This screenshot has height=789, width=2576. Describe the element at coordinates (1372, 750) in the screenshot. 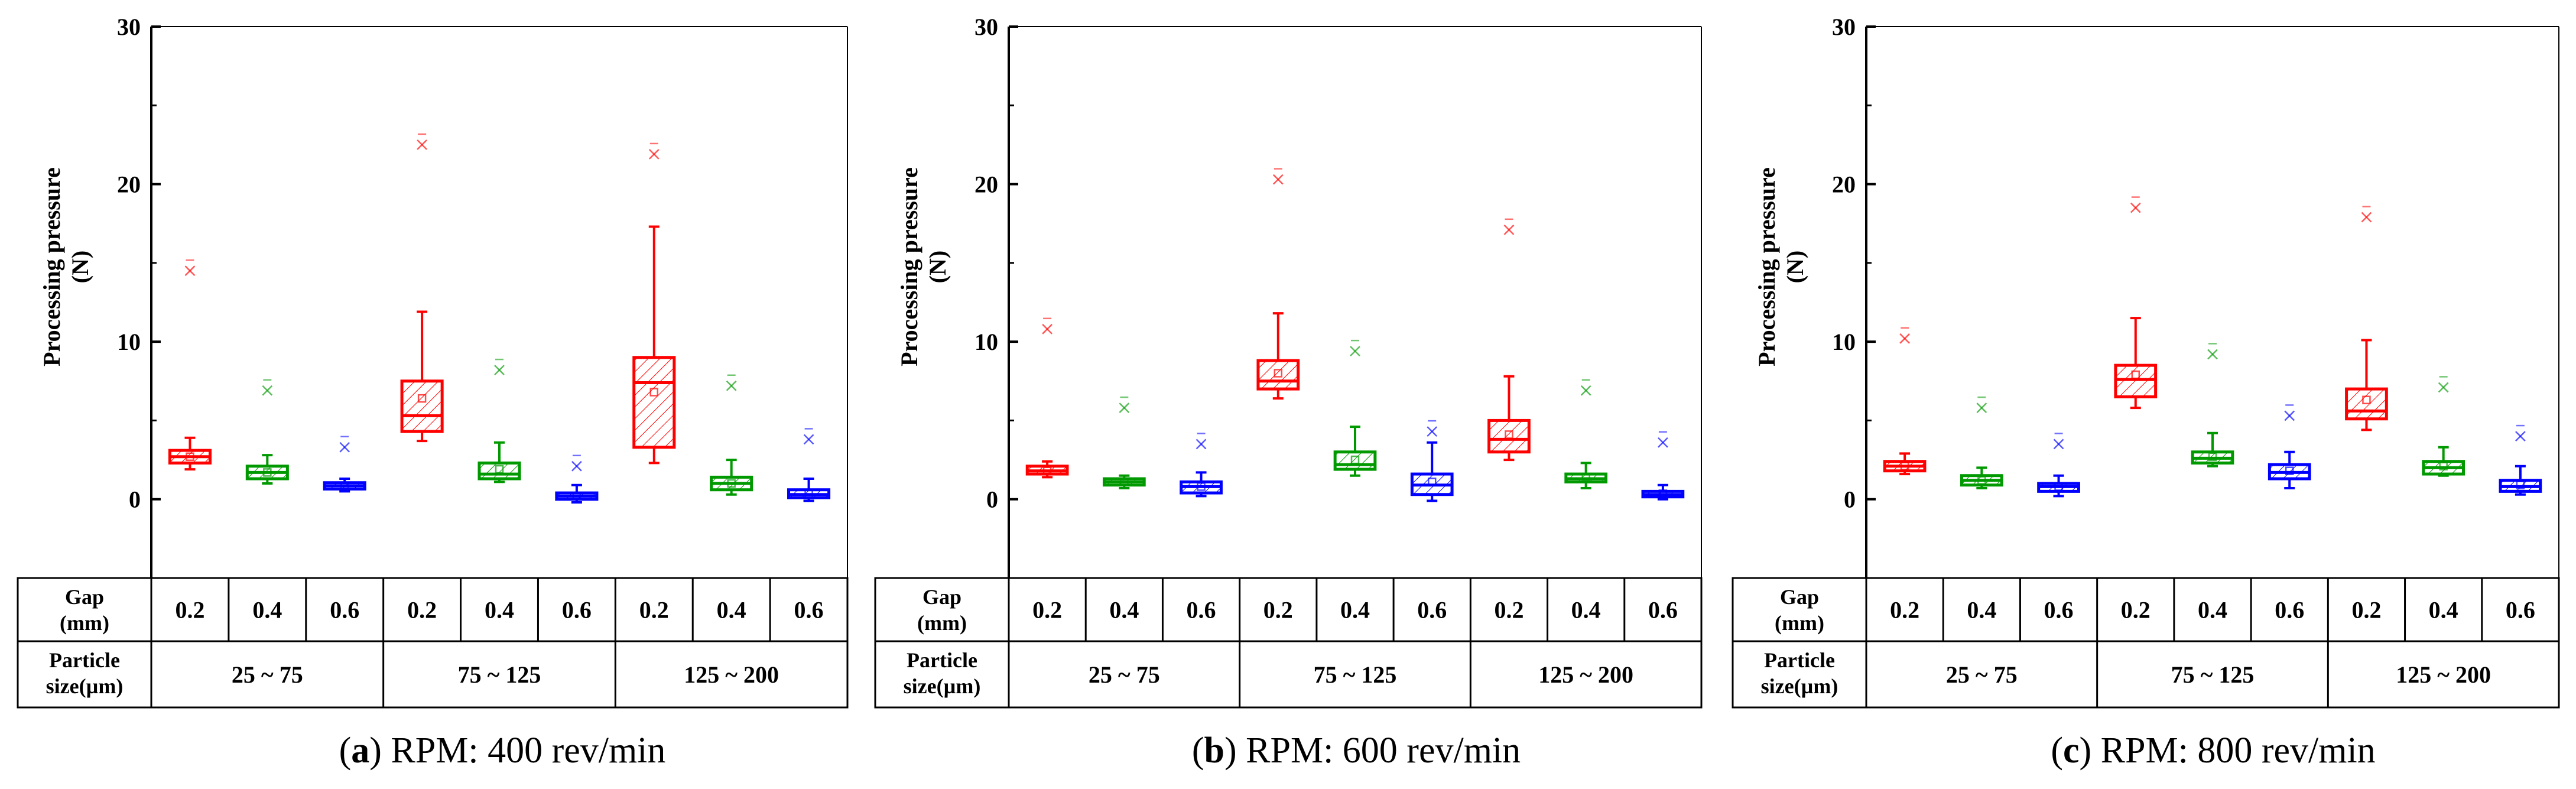

I see `caption-text: ) RPM: 600 rev/min` at that location.